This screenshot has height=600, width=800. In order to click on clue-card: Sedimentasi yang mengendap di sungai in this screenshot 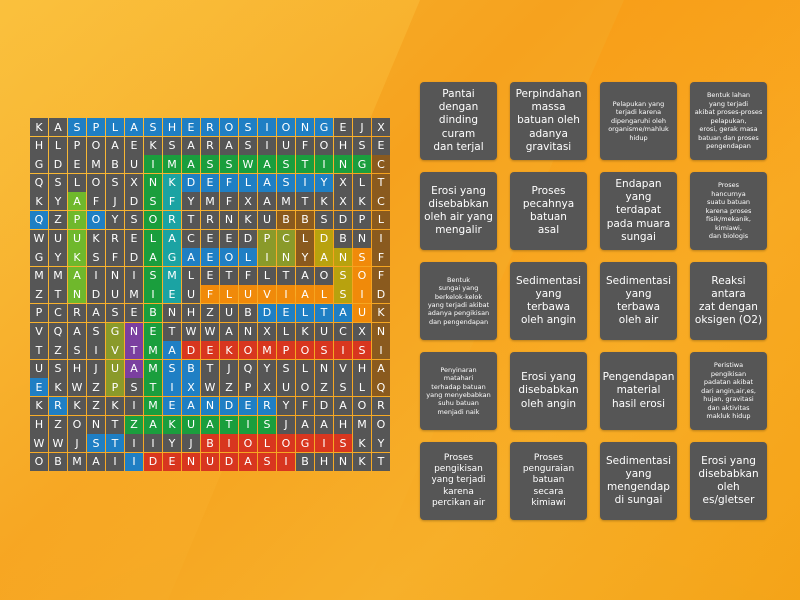, I will do `click(638, 481)`.